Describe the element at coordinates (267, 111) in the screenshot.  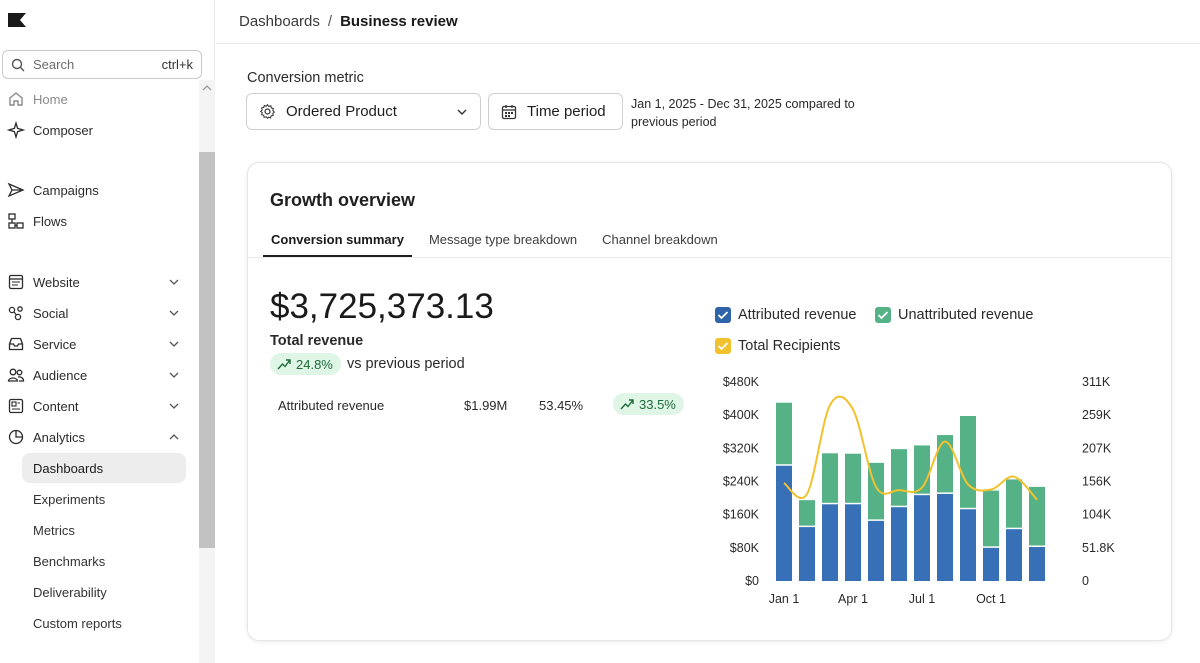
I see `gear-icon` at that location.